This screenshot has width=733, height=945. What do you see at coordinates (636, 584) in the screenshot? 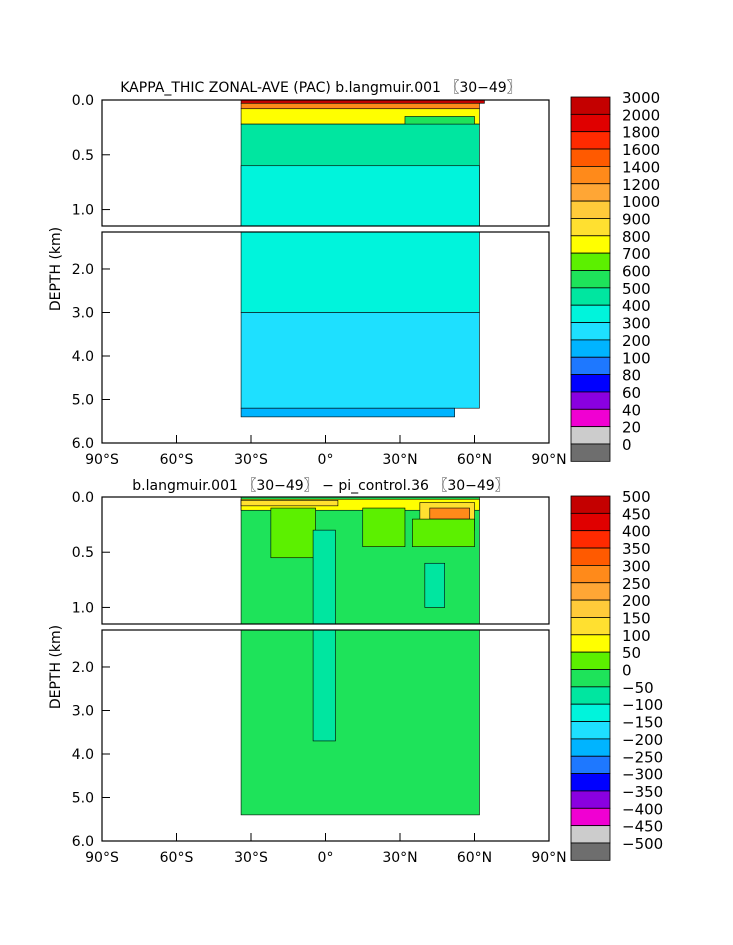
I see `colorbar-label: 250` at bounding box center [636, 584].